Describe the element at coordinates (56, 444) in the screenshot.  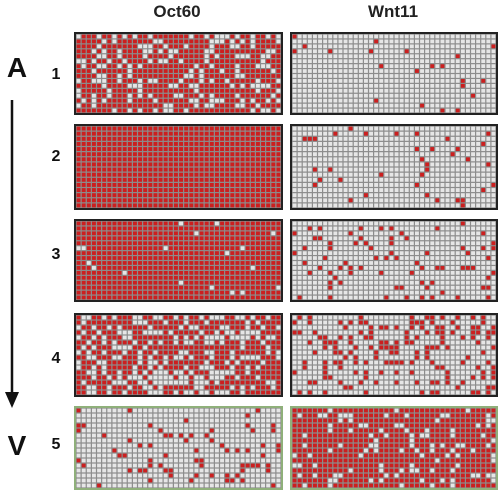
I see `row-label-5: 5` at that location.